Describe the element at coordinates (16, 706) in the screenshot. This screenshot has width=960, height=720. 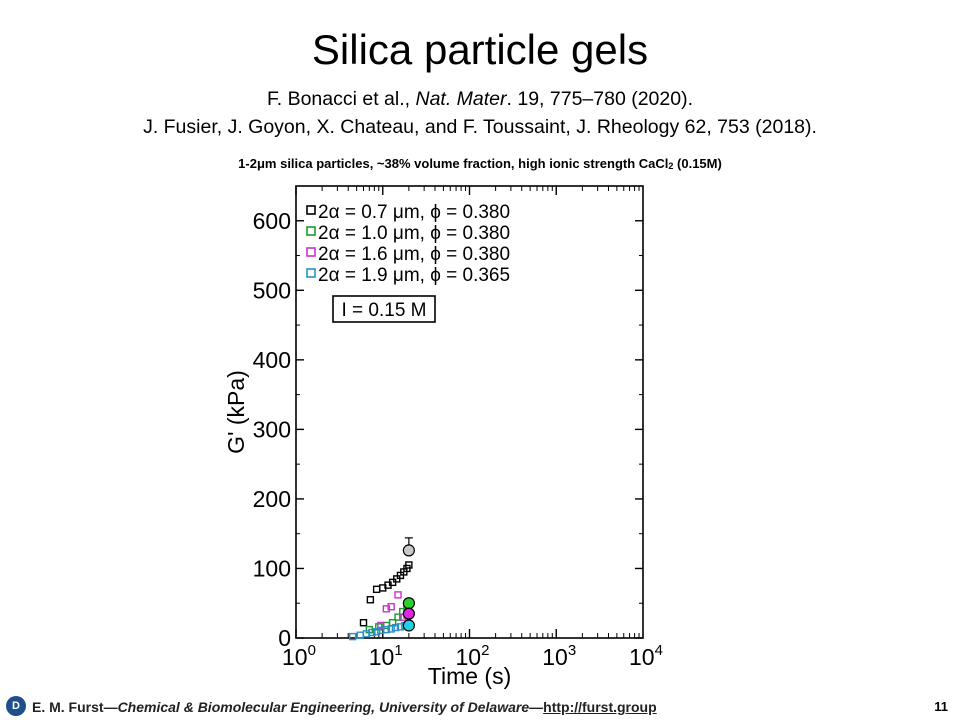
I see `university-logo: D` at that location.